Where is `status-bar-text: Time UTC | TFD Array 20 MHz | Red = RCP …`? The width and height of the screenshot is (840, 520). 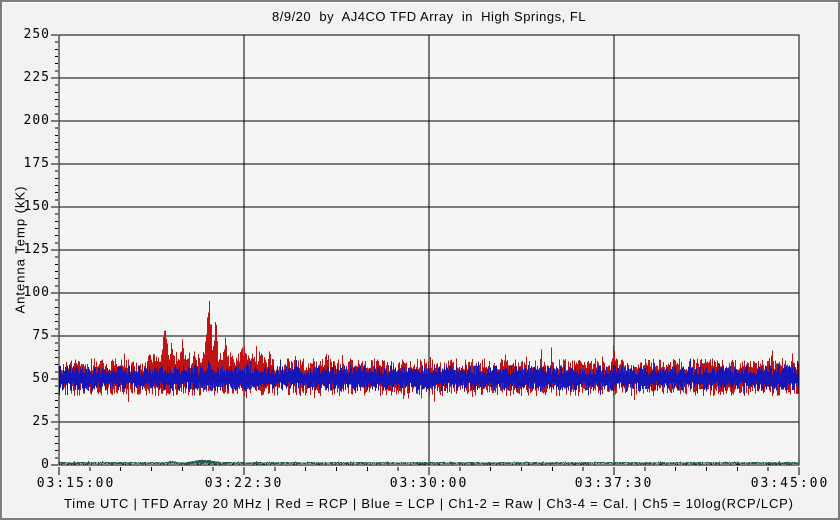
status-bar-text: Time UTC | TFD Array 20 MHz | Red = RCP … is located at coordinates (429, 503).